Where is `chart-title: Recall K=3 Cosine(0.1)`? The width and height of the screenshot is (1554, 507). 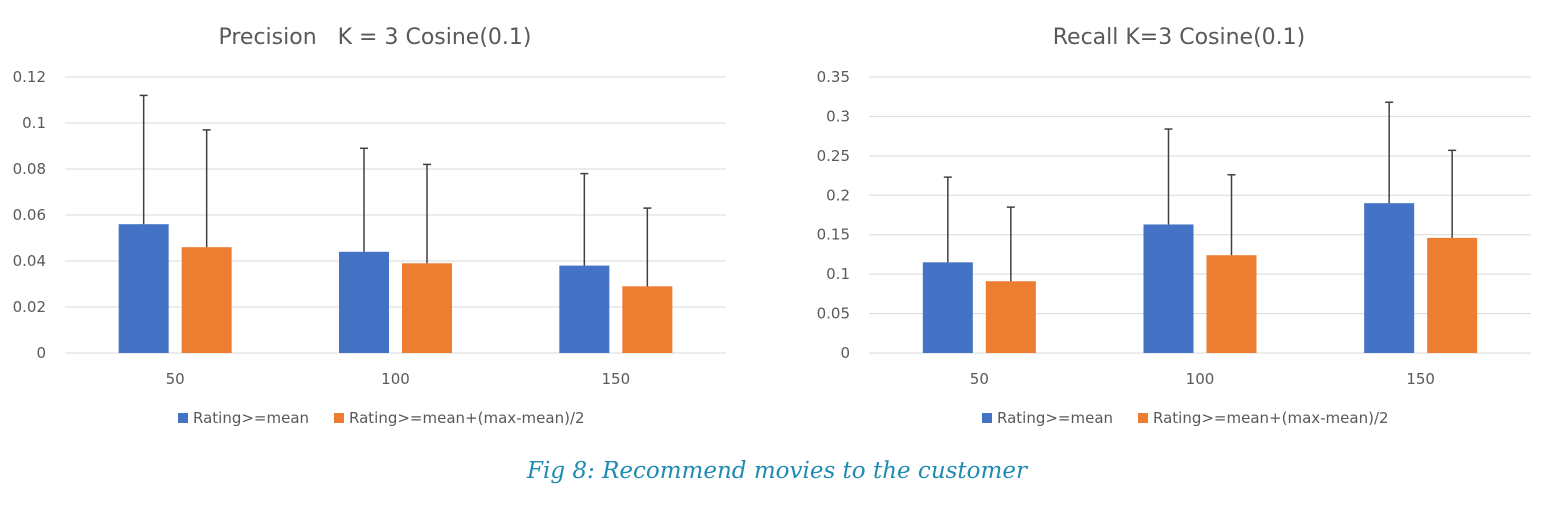
chart-title: Recall K=3 Cosine(0.1) is located at coordinates (1179, 37).